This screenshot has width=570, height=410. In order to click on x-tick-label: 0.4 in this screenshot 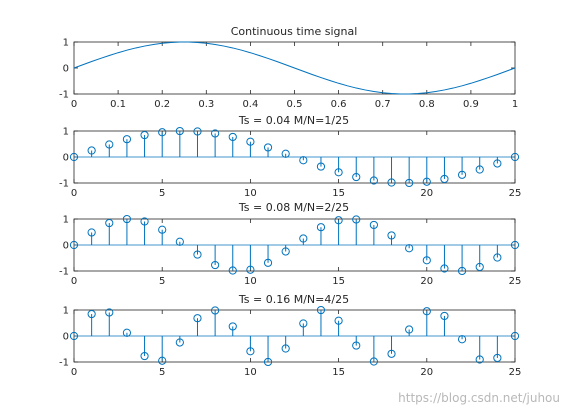, I will do `click(250, 104)`.